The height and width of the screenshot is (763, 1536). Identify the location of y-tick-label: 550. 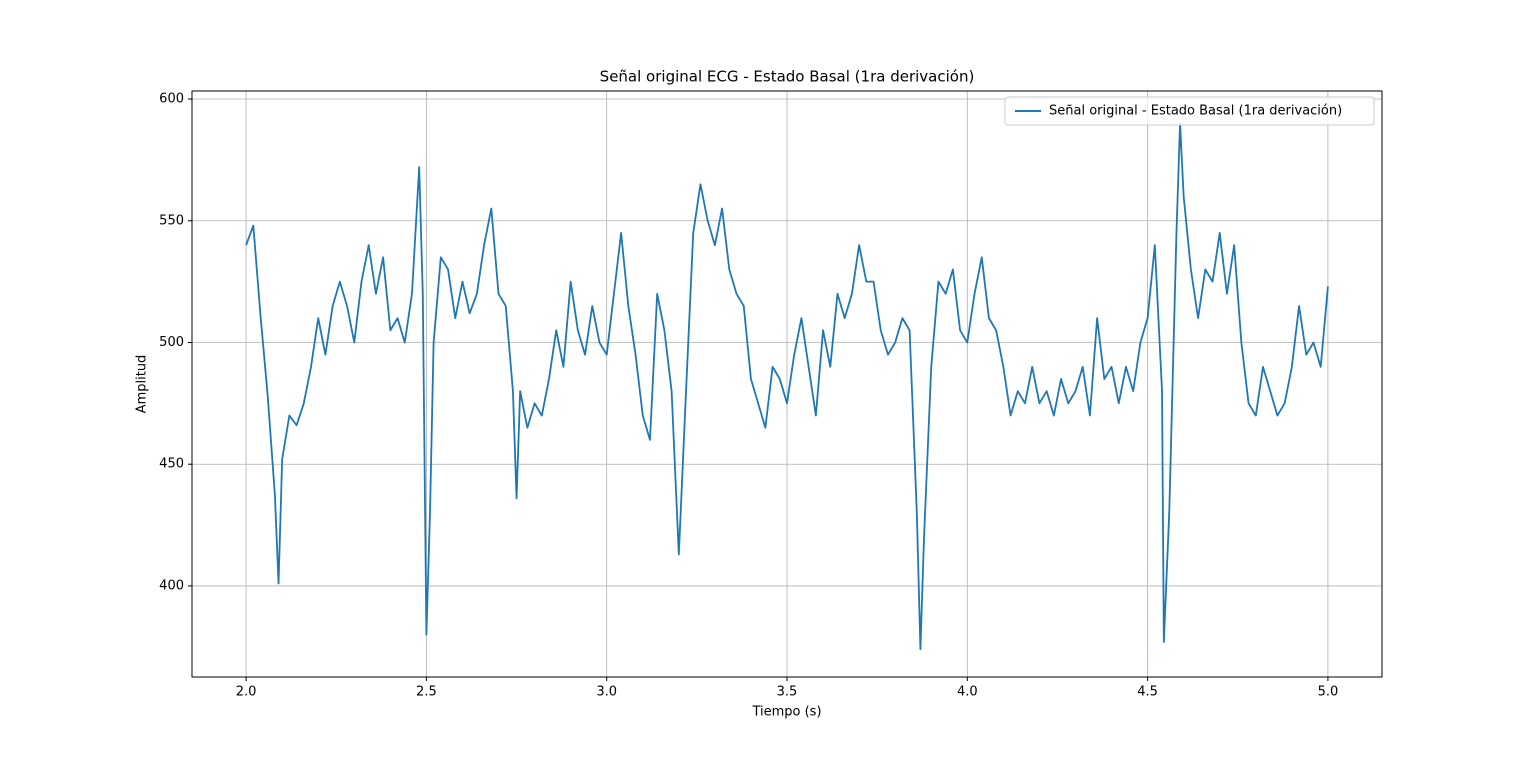
(171, 220).